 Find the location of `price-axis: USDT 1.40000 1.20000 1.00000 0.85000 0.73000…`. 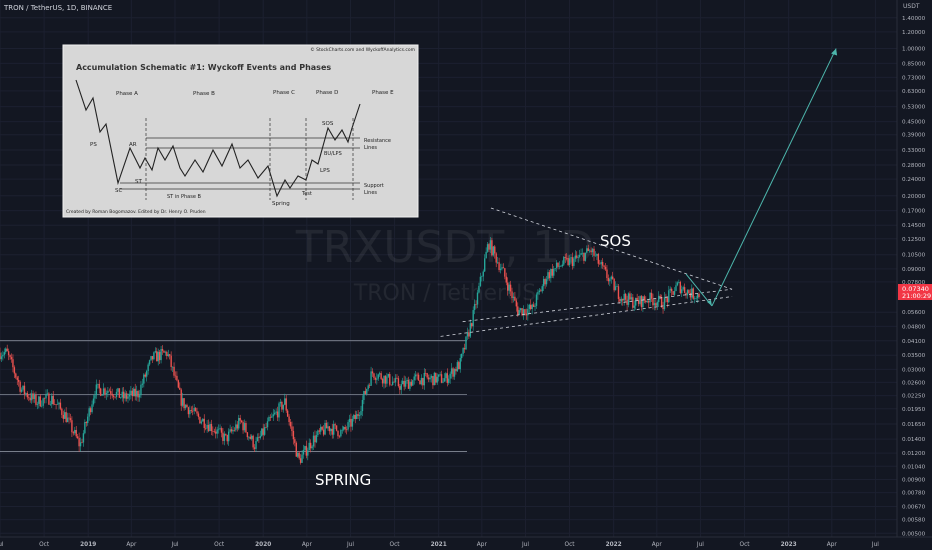

price-axis: USDT 1.40000 1.20000 1.00000 0.85000 0.73000… is located at coordinates (914, 268).